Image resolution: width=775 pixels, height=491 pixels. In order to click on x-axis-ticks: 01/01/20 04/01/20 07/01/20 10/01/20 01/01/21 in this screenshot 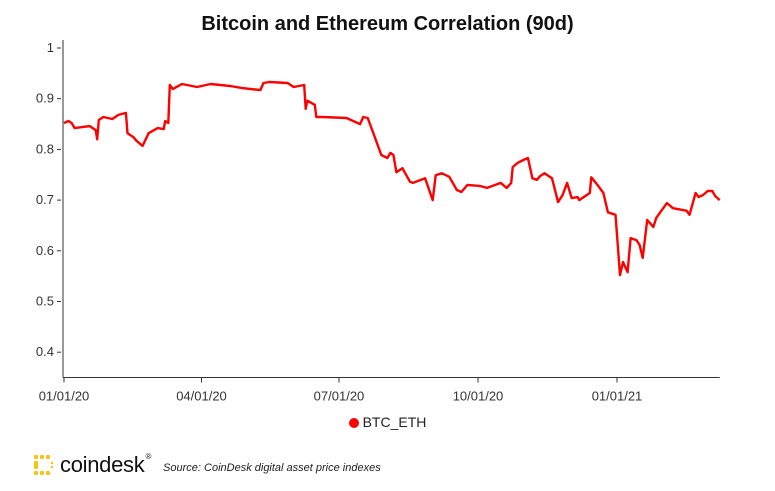, I will do `click(341, 390)`.